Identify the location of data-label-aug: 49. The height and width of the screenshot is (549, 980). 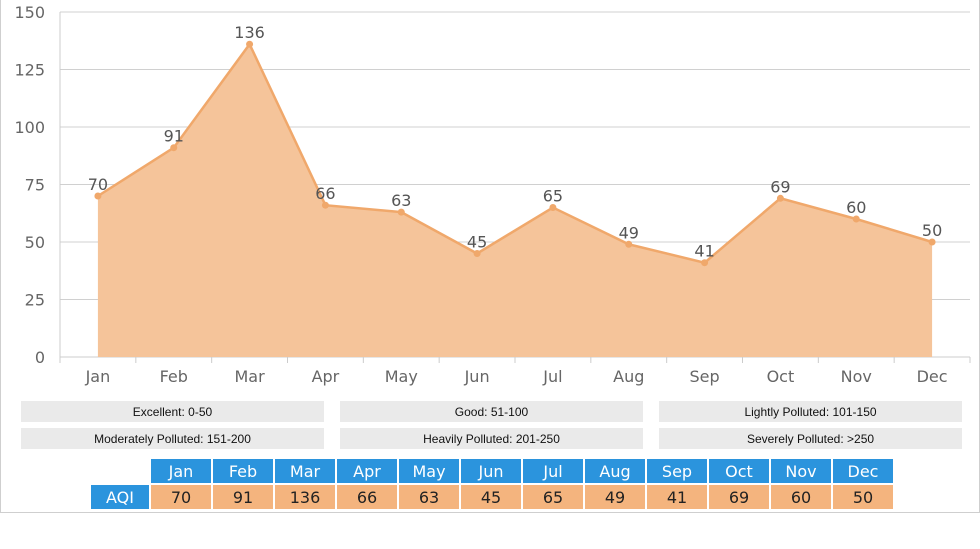
(629, 232).